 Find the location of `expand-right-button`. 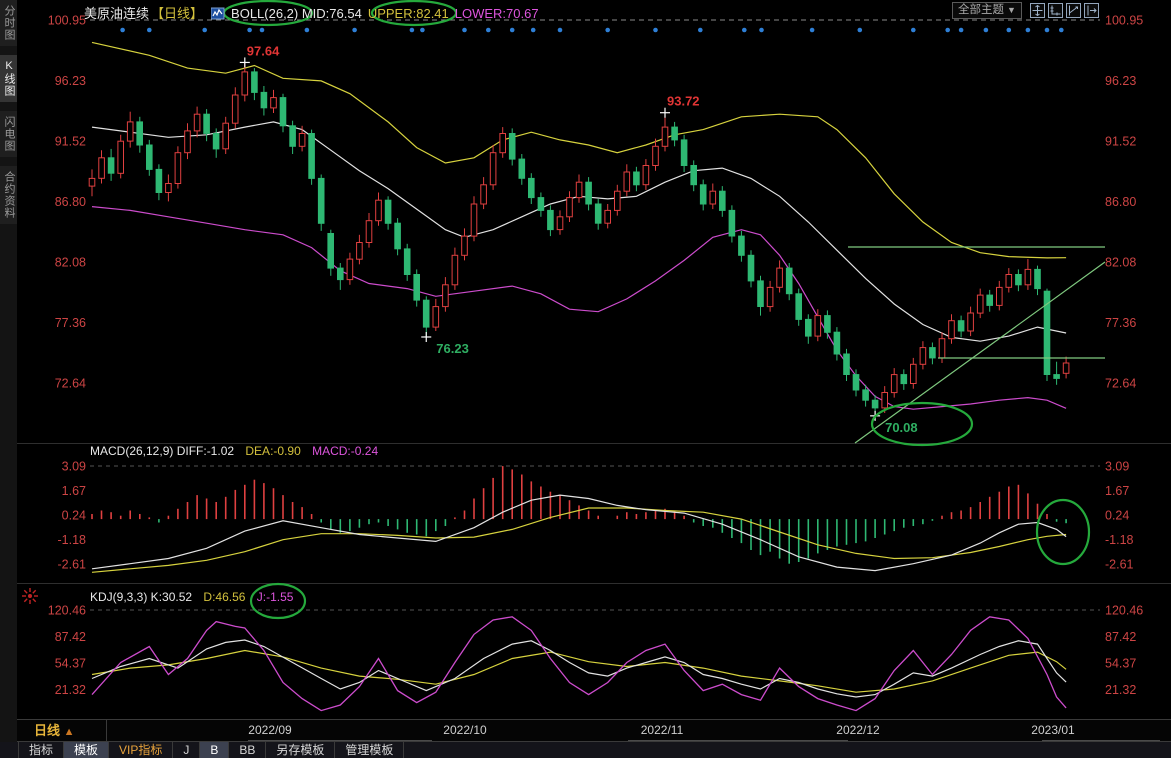

expand-right-button is located at coordinates (1091, 10).